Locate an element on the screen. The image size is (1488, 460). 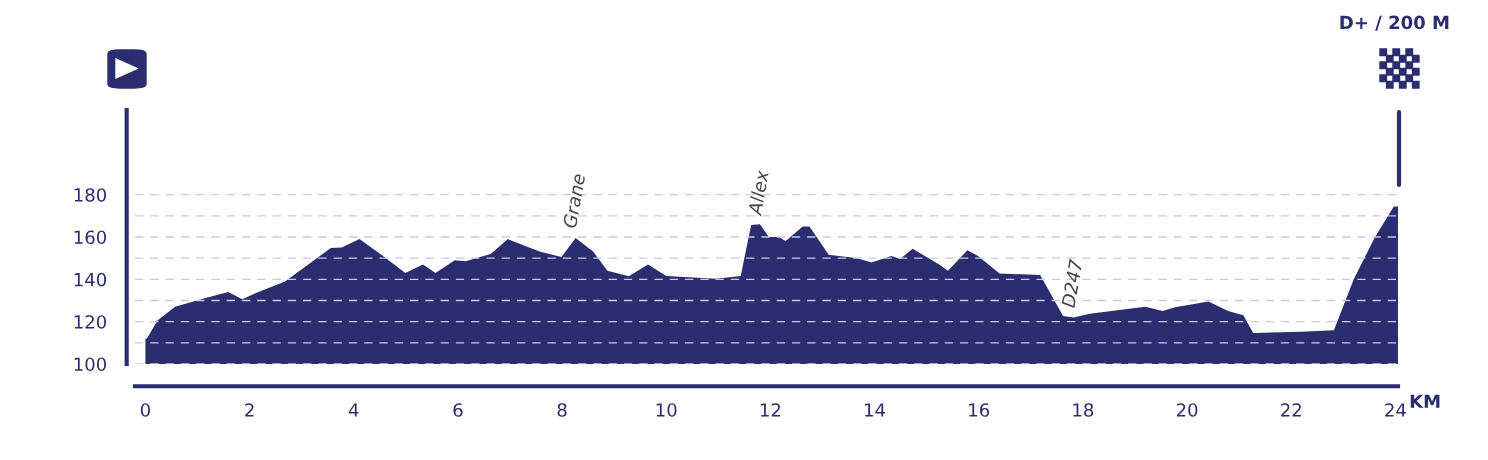
x-tick-label: 24 is located at coordinates (1395, 410).